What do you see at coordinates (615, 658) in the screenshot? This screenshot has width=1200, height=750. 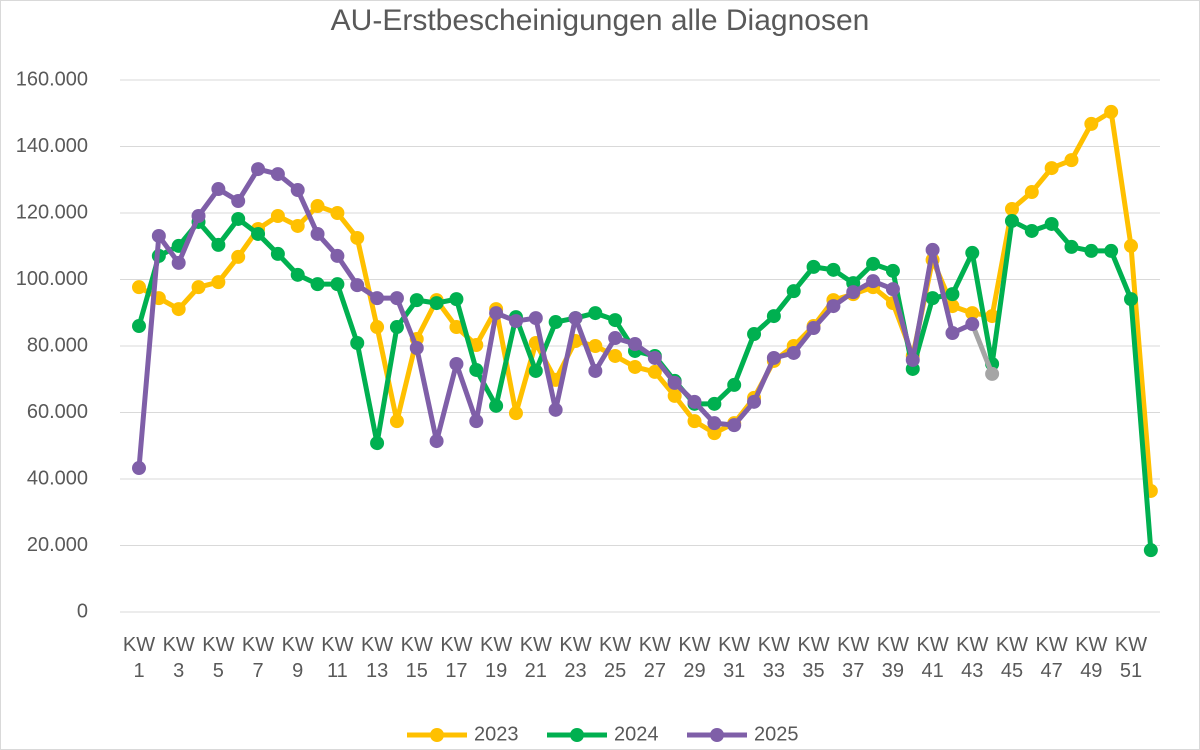 I see `x-tick-label: KW 25` at bounding box center [615, 658].